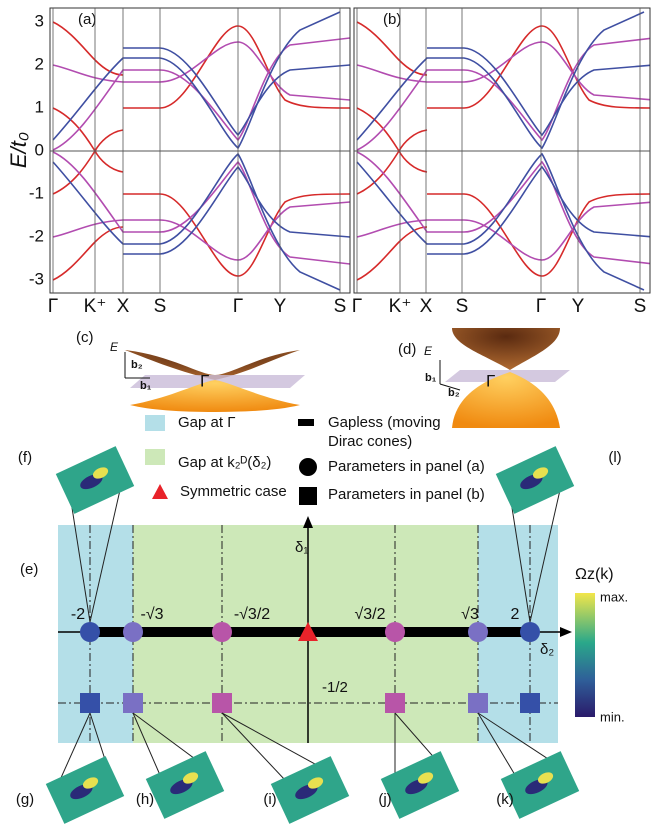 This screenshot has height=832, width=651. Describe the element at coordinates (406, 494) in the screenshot. I see `legend-text: Parameters in panel (b)` at that location.